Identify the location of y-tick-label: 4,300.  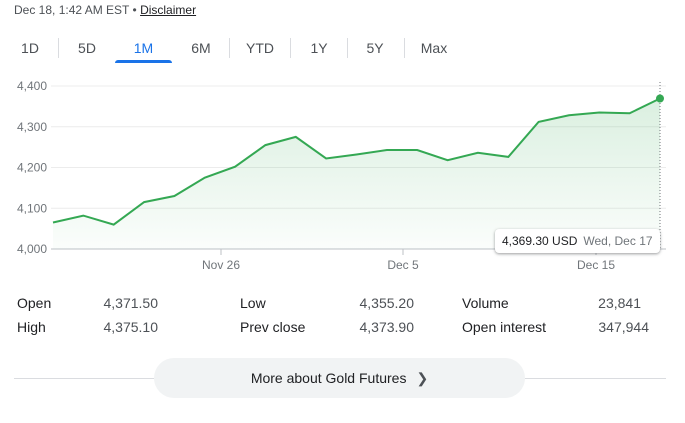
(32, 127).